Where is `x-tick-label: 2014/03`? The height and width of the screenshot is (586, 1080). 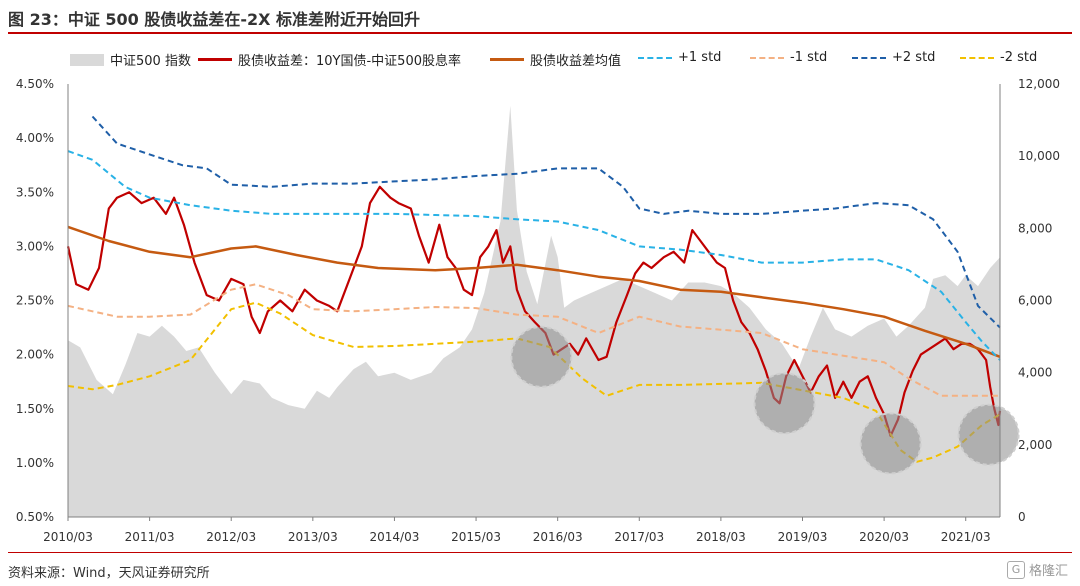 x-tick-label: 2014/03 is located at coordinates (395, 537).